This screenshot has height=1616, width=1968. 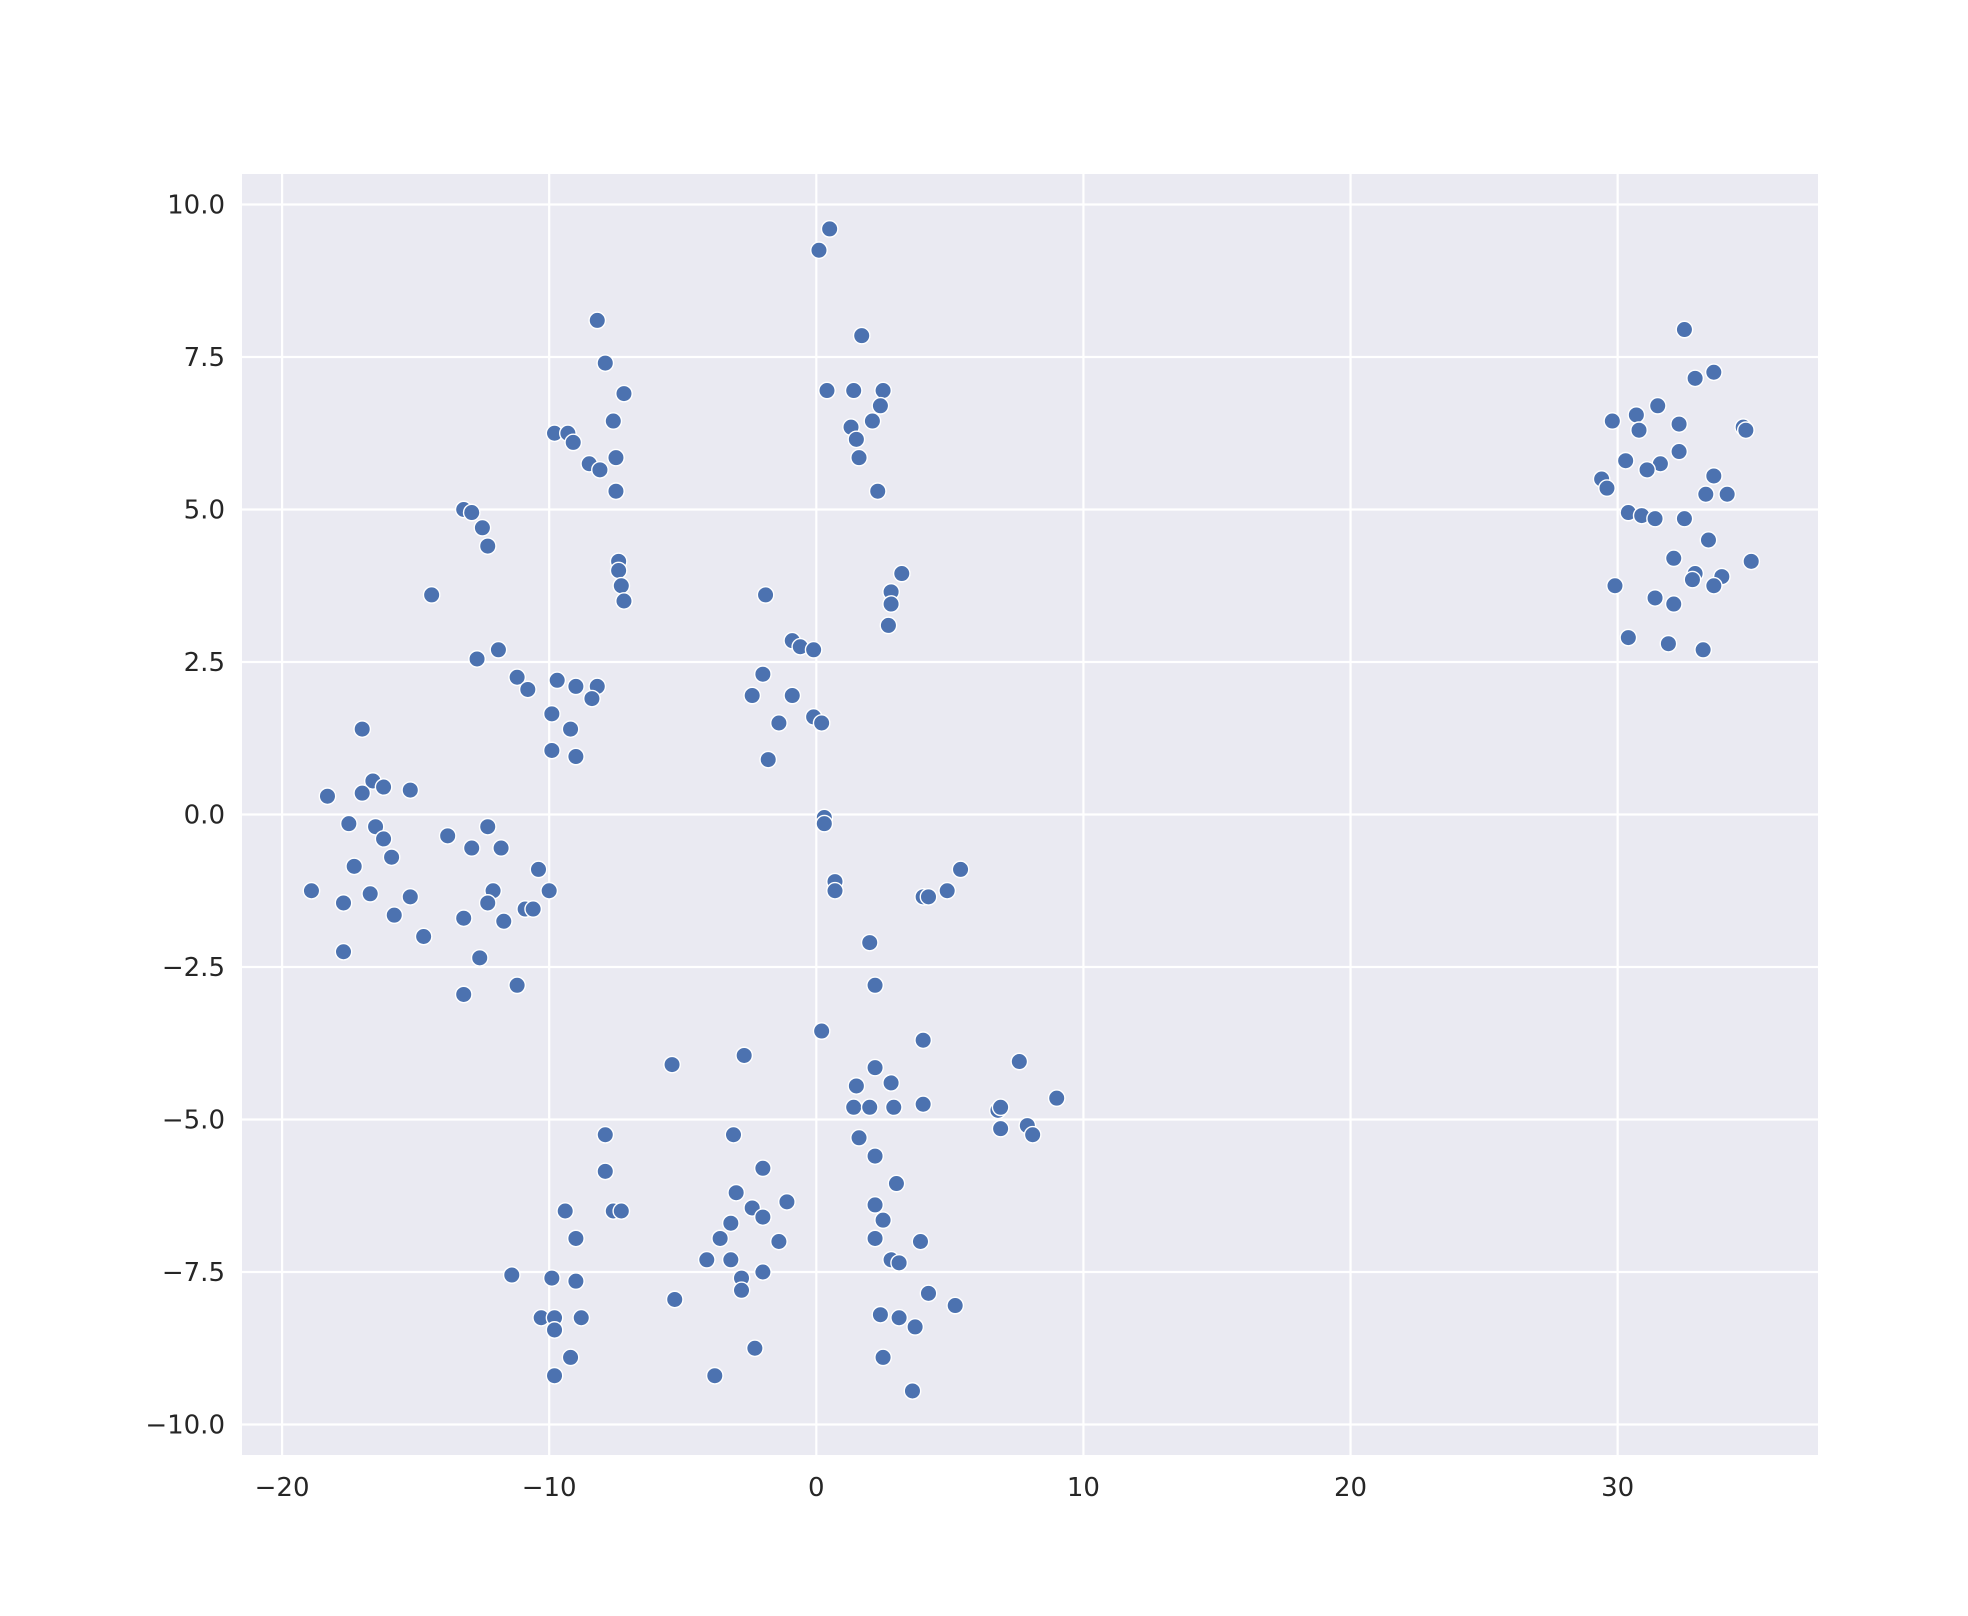 I want to click on y-tick-label: −2.5, so click(x=193, y=968).